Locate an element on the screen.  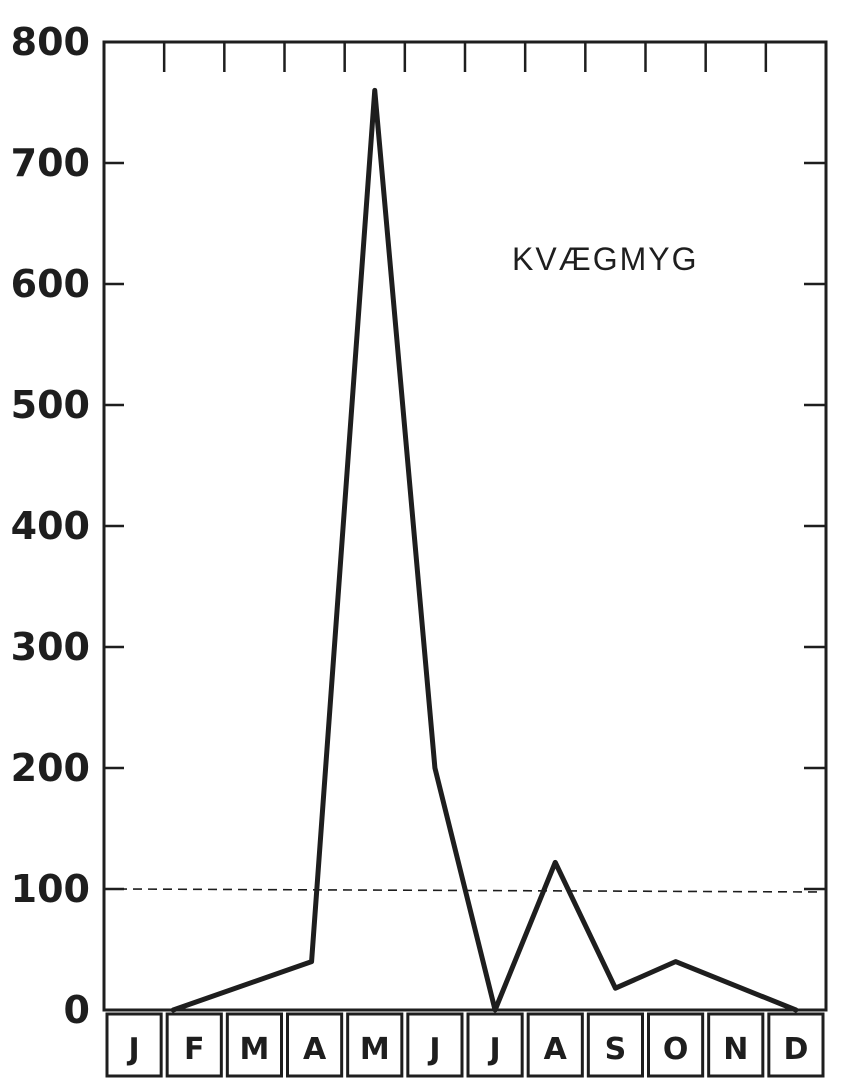
annotation-label: KVÆGMYG is located at coordinates (605, 259).